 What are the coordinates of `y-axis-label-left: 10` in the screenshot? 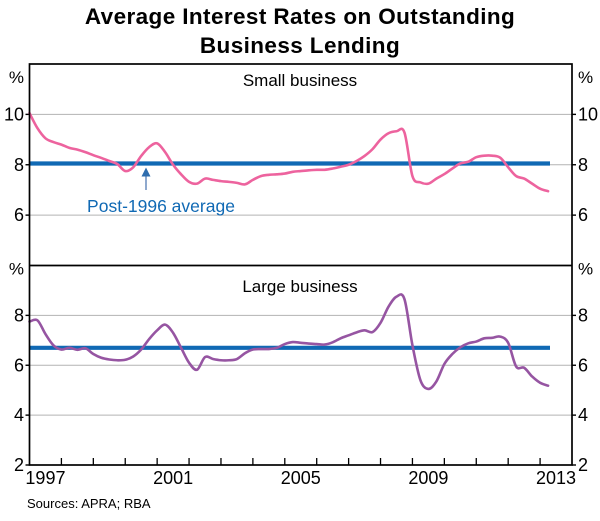 It's located at (14, 114).